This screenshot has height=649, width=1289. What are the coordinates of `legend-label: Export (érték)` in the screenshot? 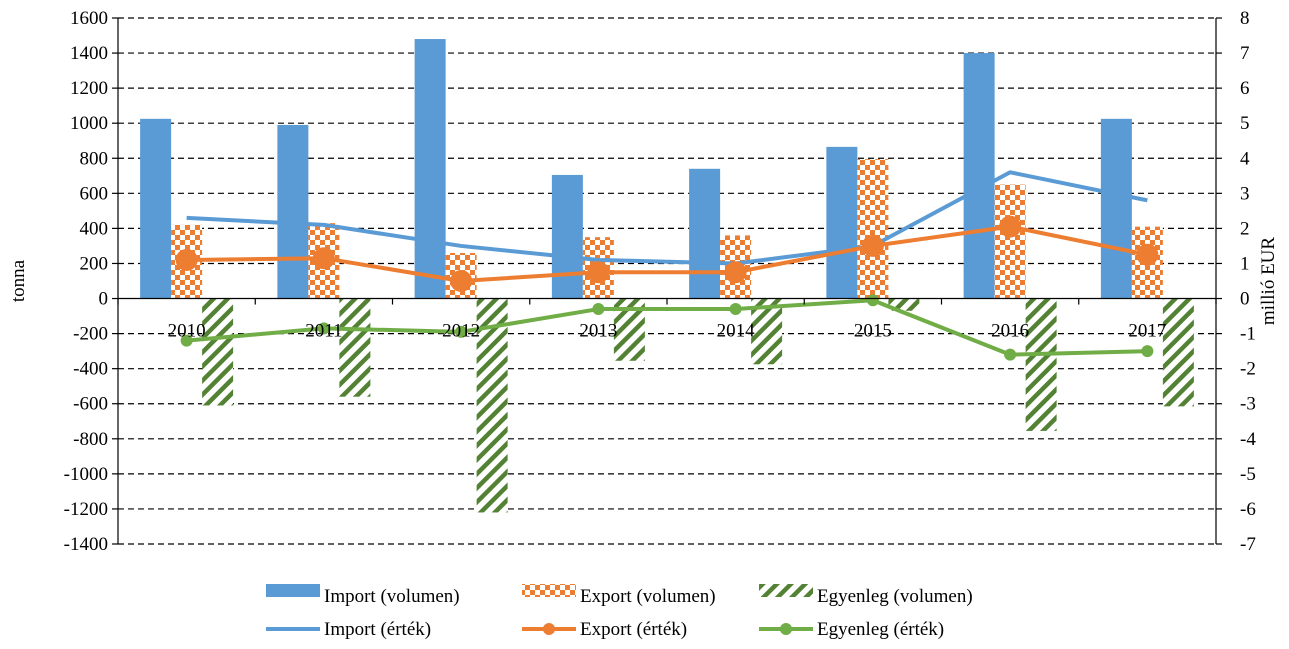 It's located at (633, 629).